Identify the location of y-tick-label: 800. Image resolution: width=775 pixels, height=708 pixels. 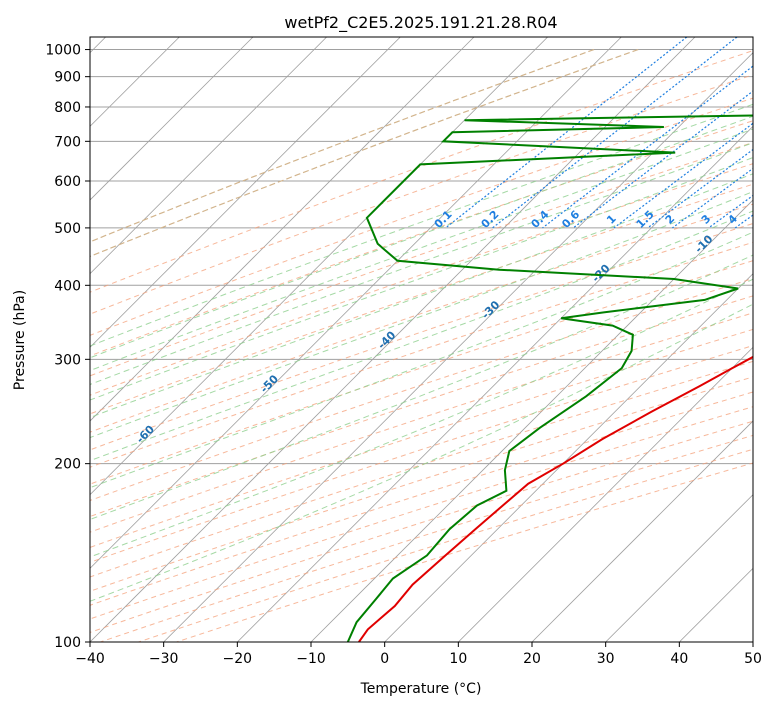
(67, 108).